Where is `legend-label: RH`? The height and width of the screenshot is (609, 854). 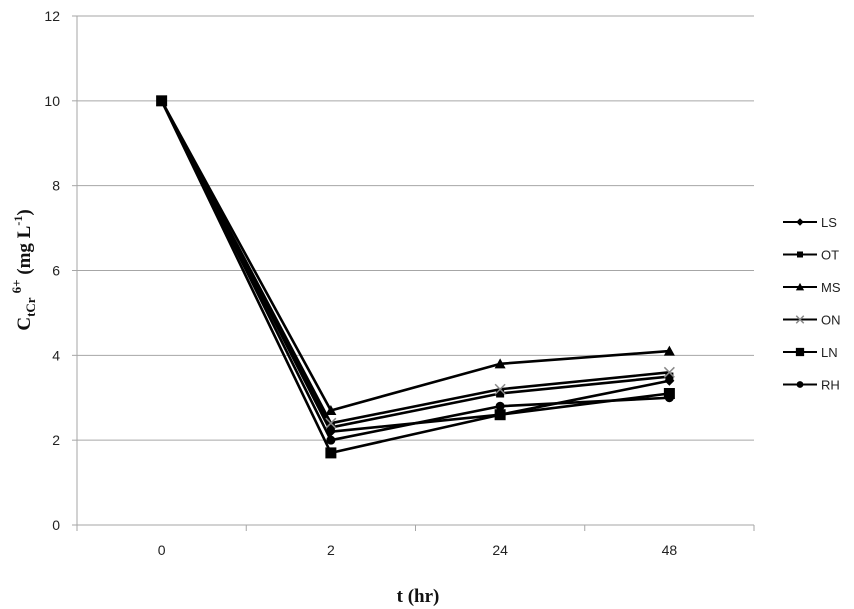 legend-label: RH is located at coordinates (830, 385).